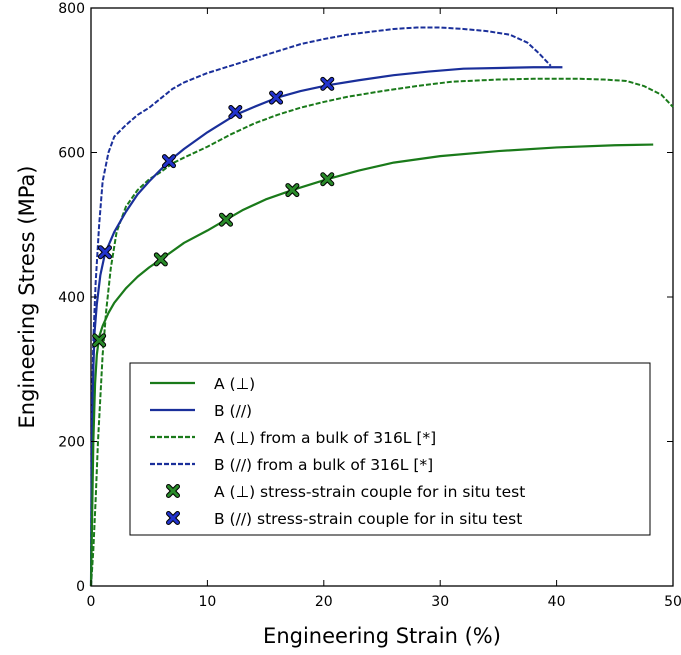  I want to click on y-tick-label: 0, so click(80, 587).